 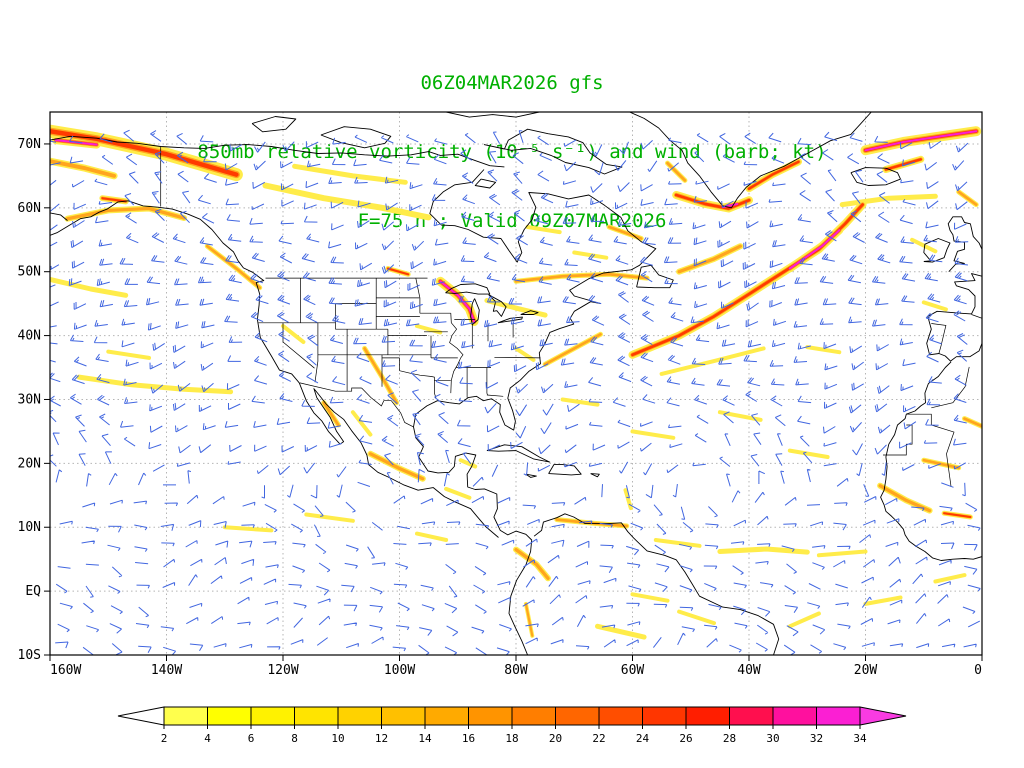 I want to click on x-axis-label: 80W, so click(x=516, y=670).